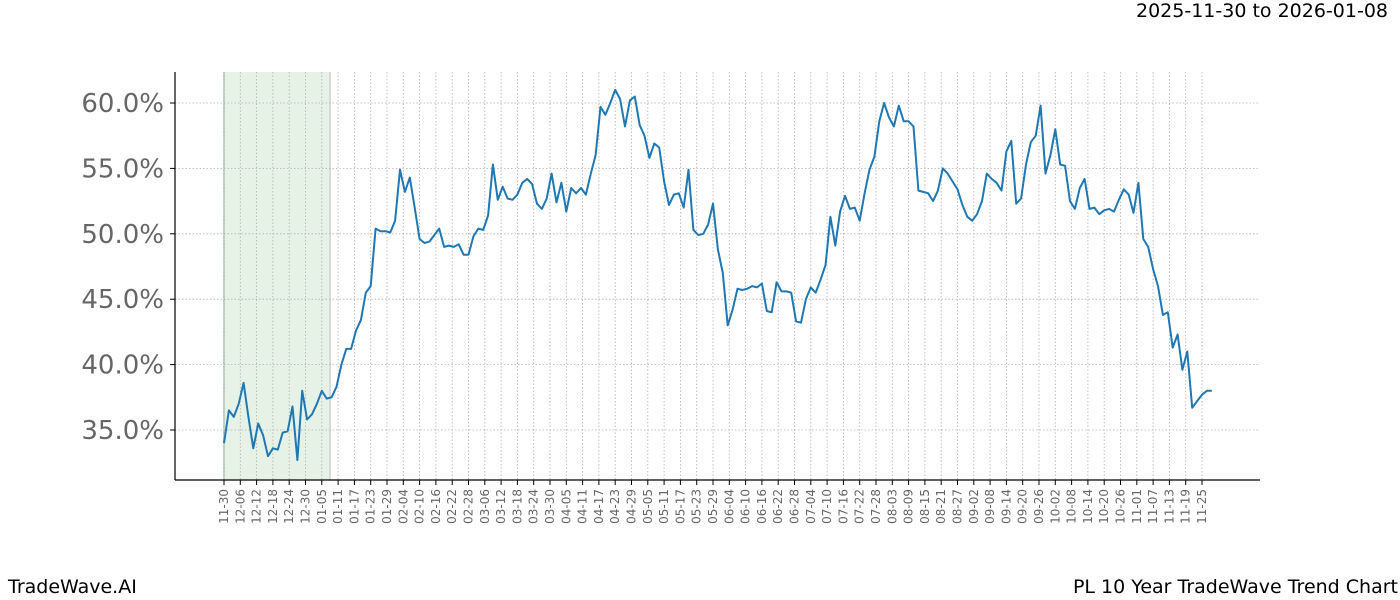  I want to click on y-axis-ticks: 35.0% 40.0% 45.0% 50.0% 55.0% 60.0%, so click(128, 267).